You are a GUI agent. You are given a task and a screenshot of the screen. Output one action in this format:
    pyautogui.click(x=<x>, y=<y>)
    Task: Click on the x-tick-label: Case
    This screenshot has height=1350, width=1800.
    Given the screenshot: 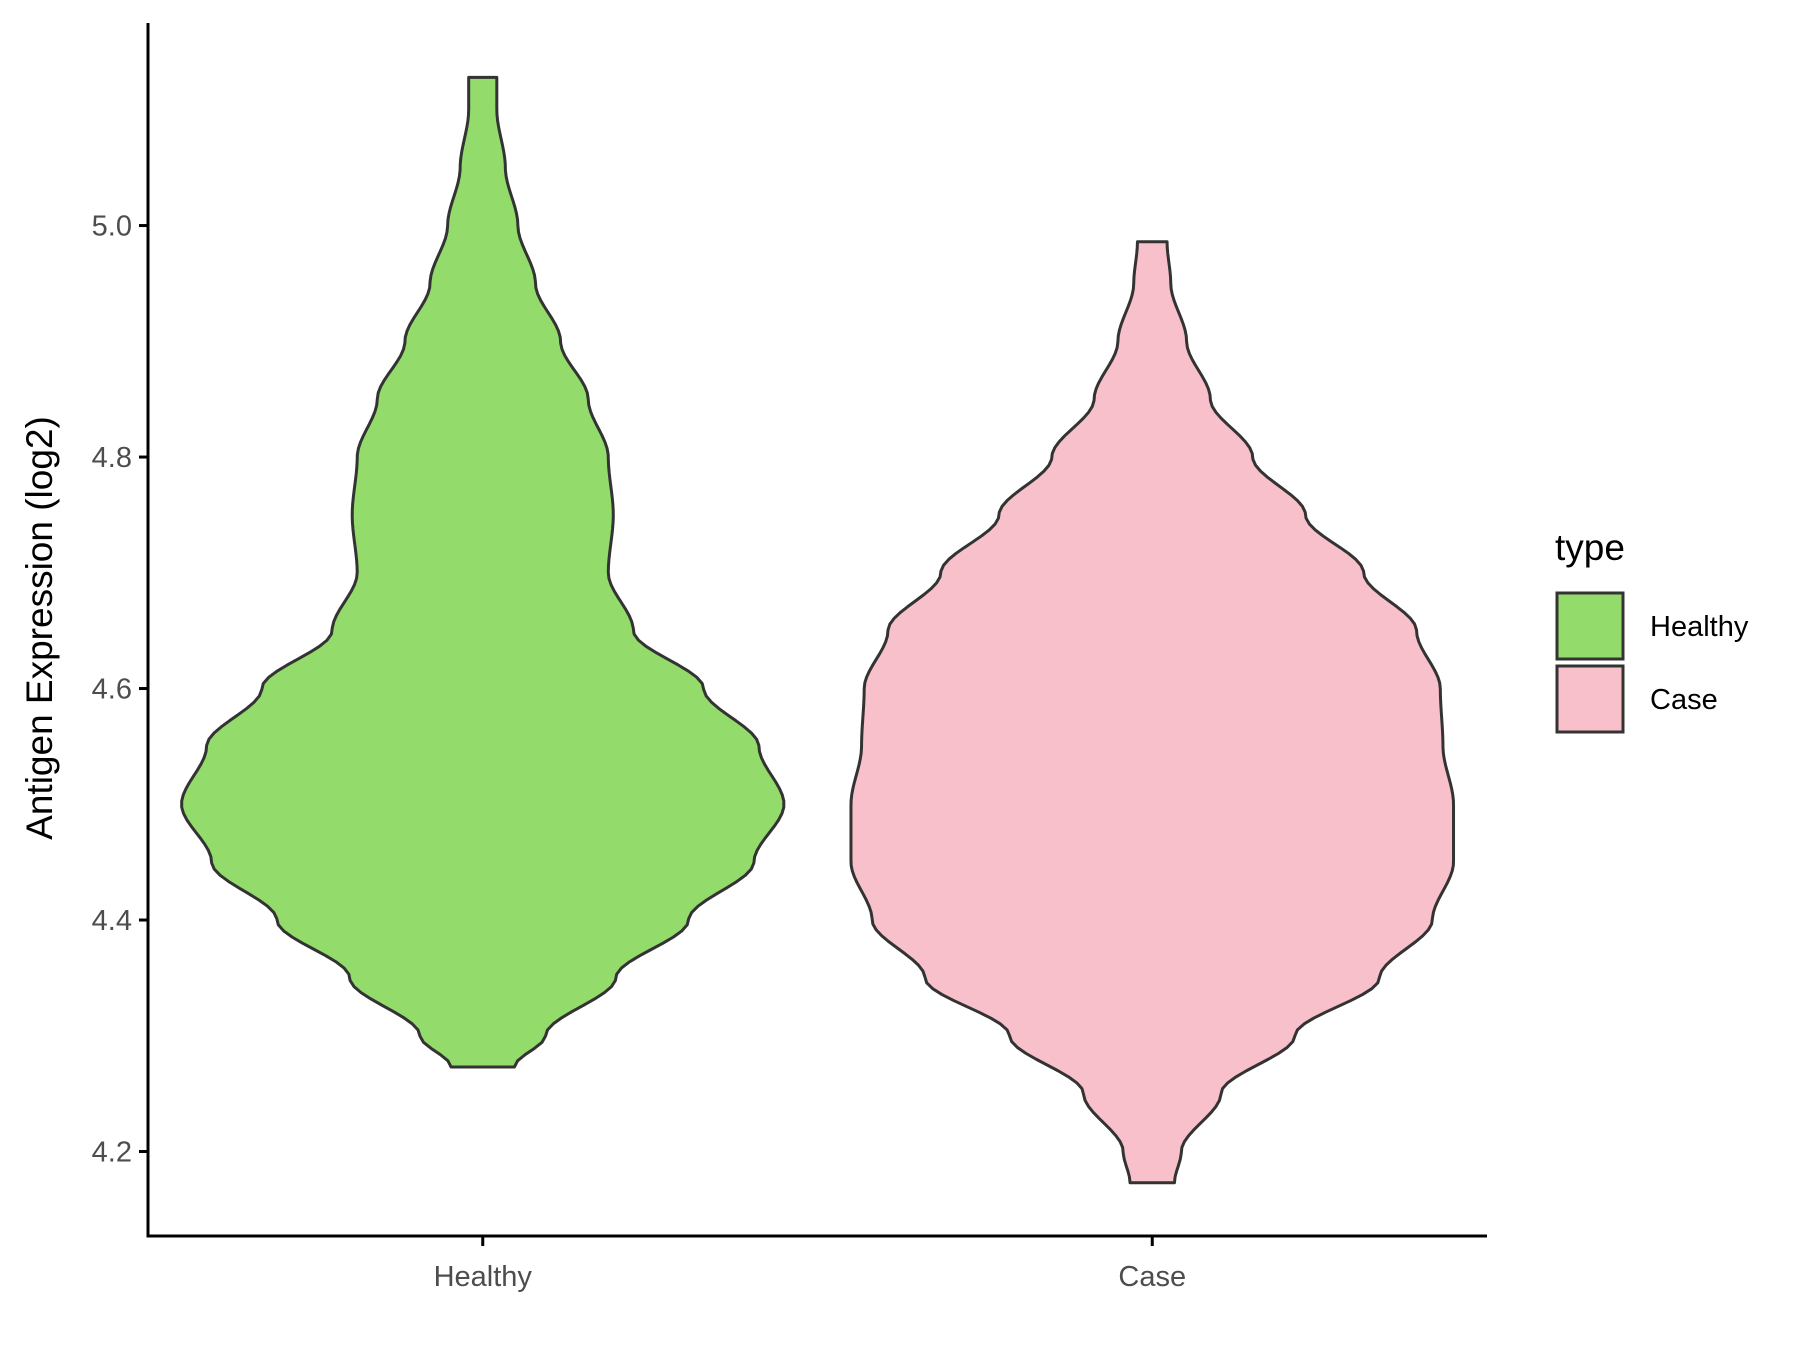 What is the action you would take?
    pyautogui.click(x=1152, y=1277)
    